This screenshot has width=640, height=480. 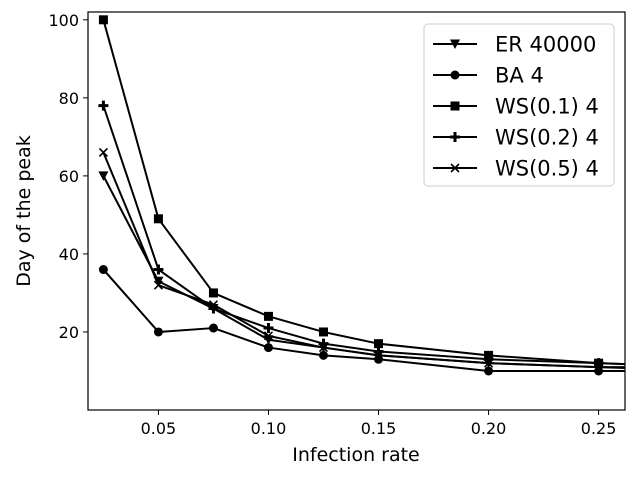 I want to click on legend-entry: WS(0.2) 4, so click(x=516, y=138).